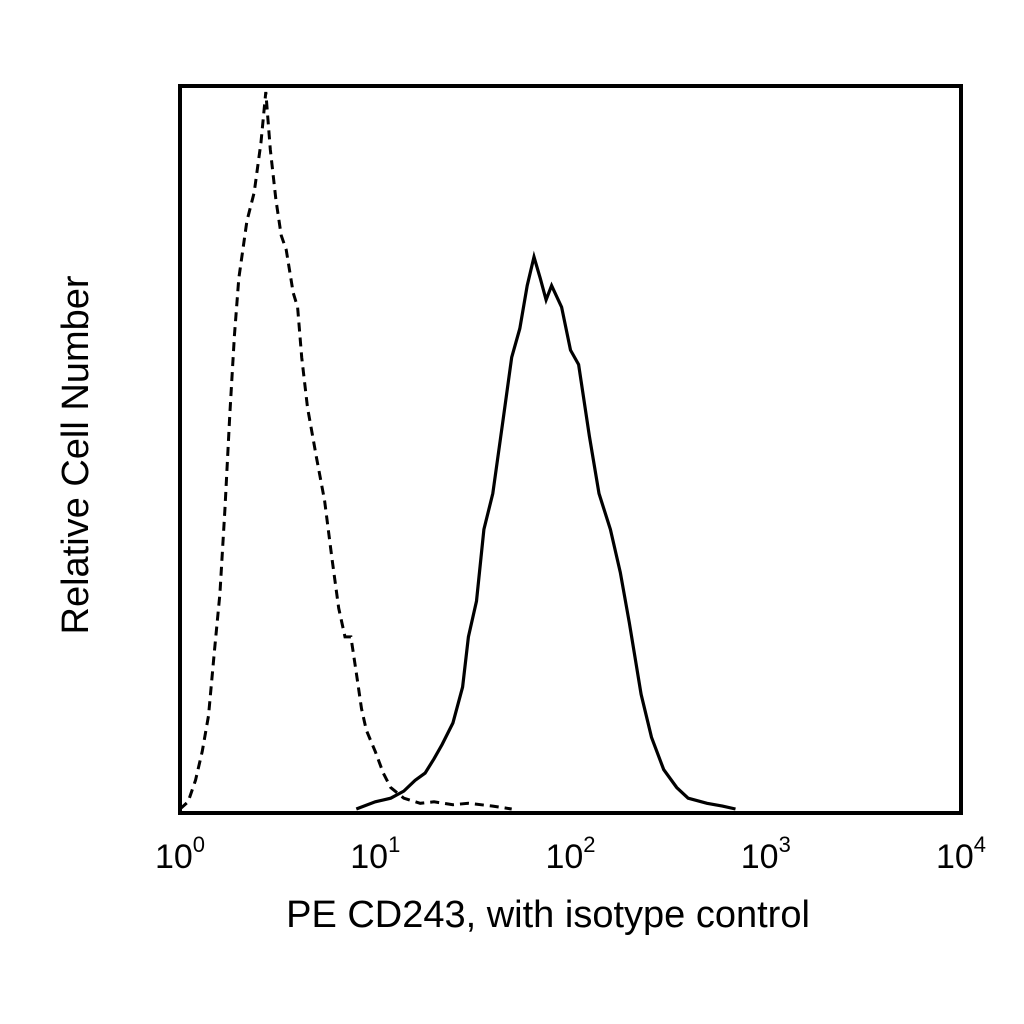  Describe the element at coordinates (961, 854) in the screenshot. I see `x-tick-label: 10⁴` at that location.